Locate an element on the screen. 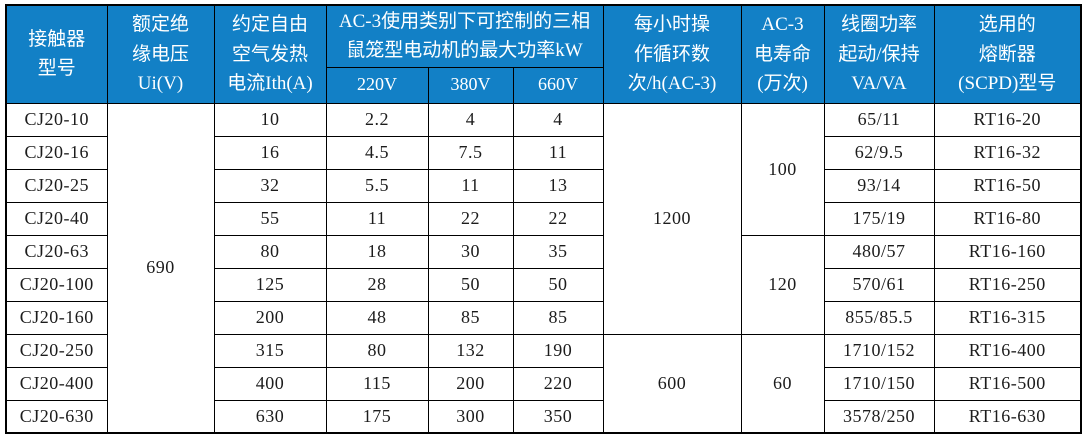  header-coil-power: 线圈功率 起动/保持 VA/VA is located at coordinates (879, 54).